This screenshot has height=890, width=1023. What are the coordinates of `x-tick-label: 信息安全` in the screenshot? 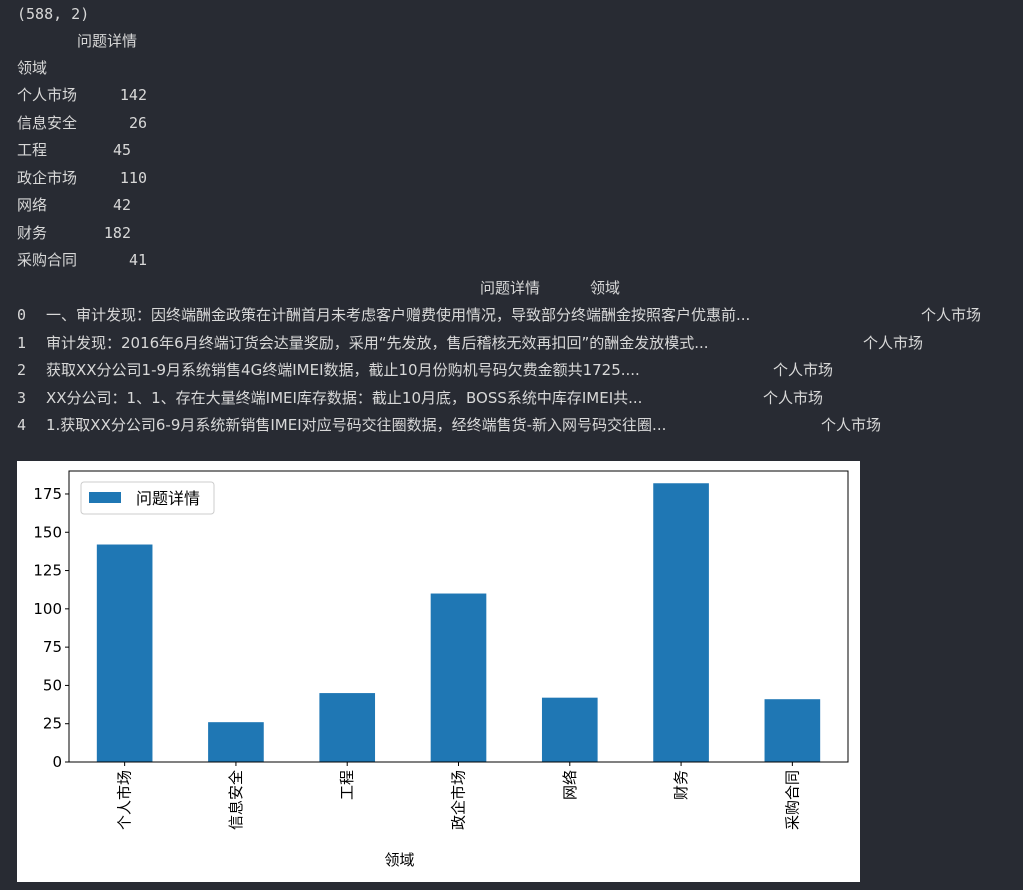 It's located at (236, 800).